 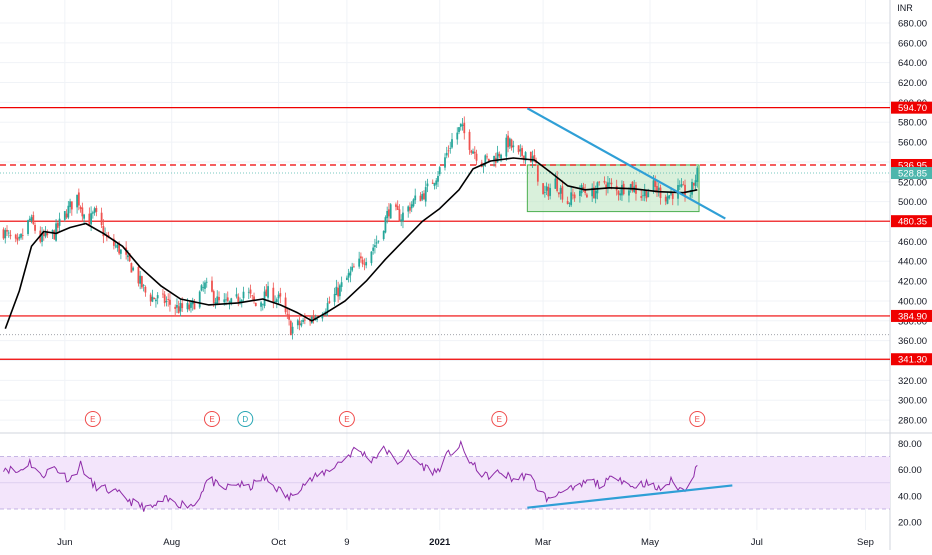 What do you see at coordinates (346, 542) in the screenshot?
I see `time-tick-label: 9` at bounding box center [346, 542].